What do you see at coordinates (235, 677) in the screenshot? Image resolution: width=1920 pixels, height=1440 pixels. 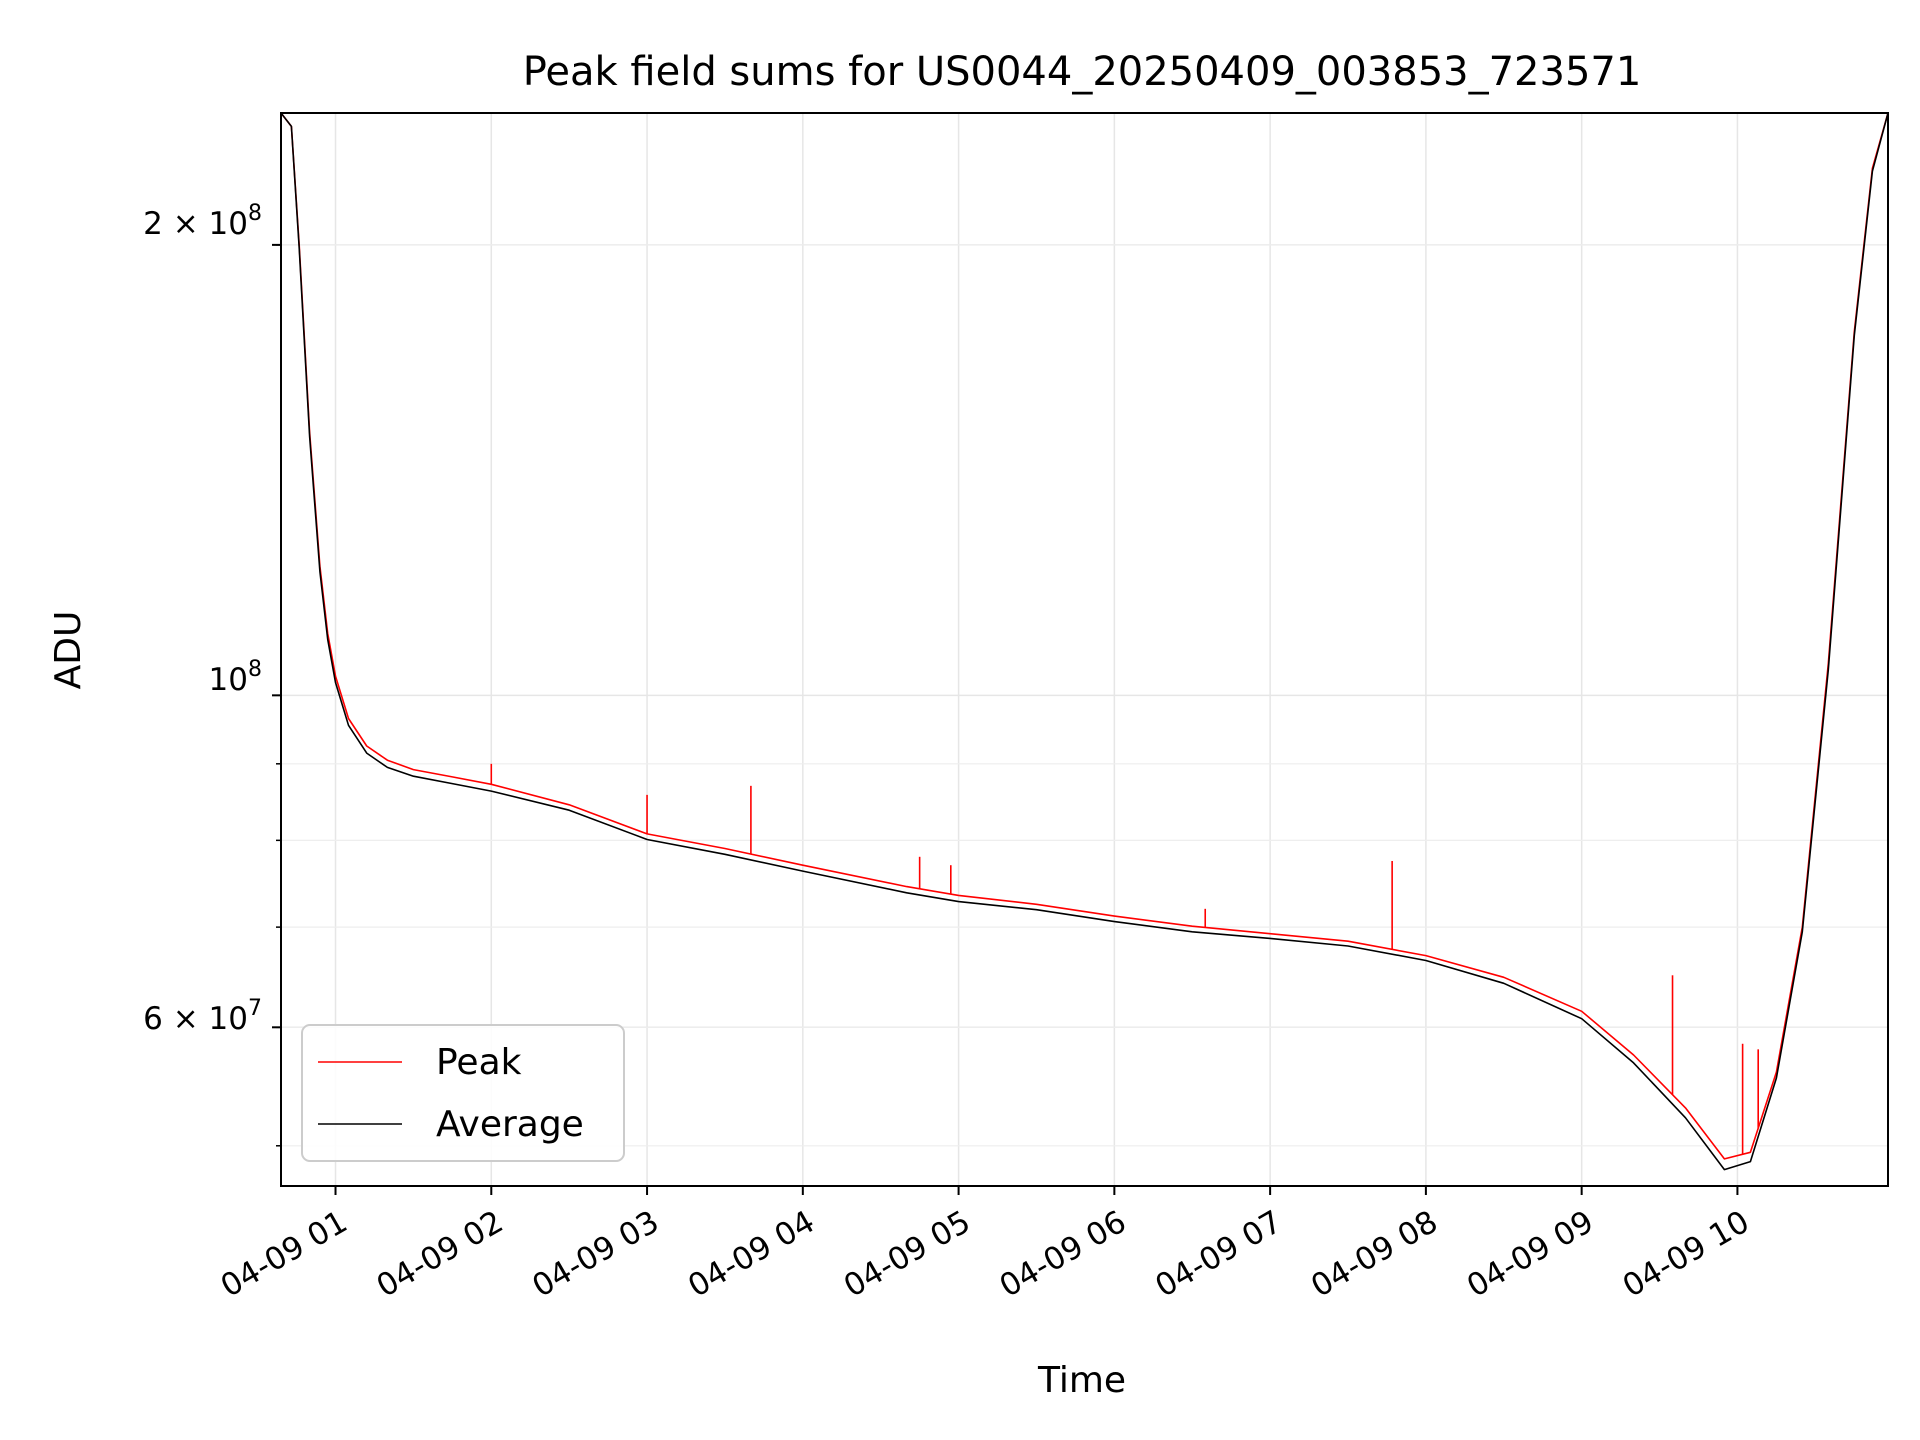 I see `y-tick-label-1e8: 108` at bounding box center [235, 677].